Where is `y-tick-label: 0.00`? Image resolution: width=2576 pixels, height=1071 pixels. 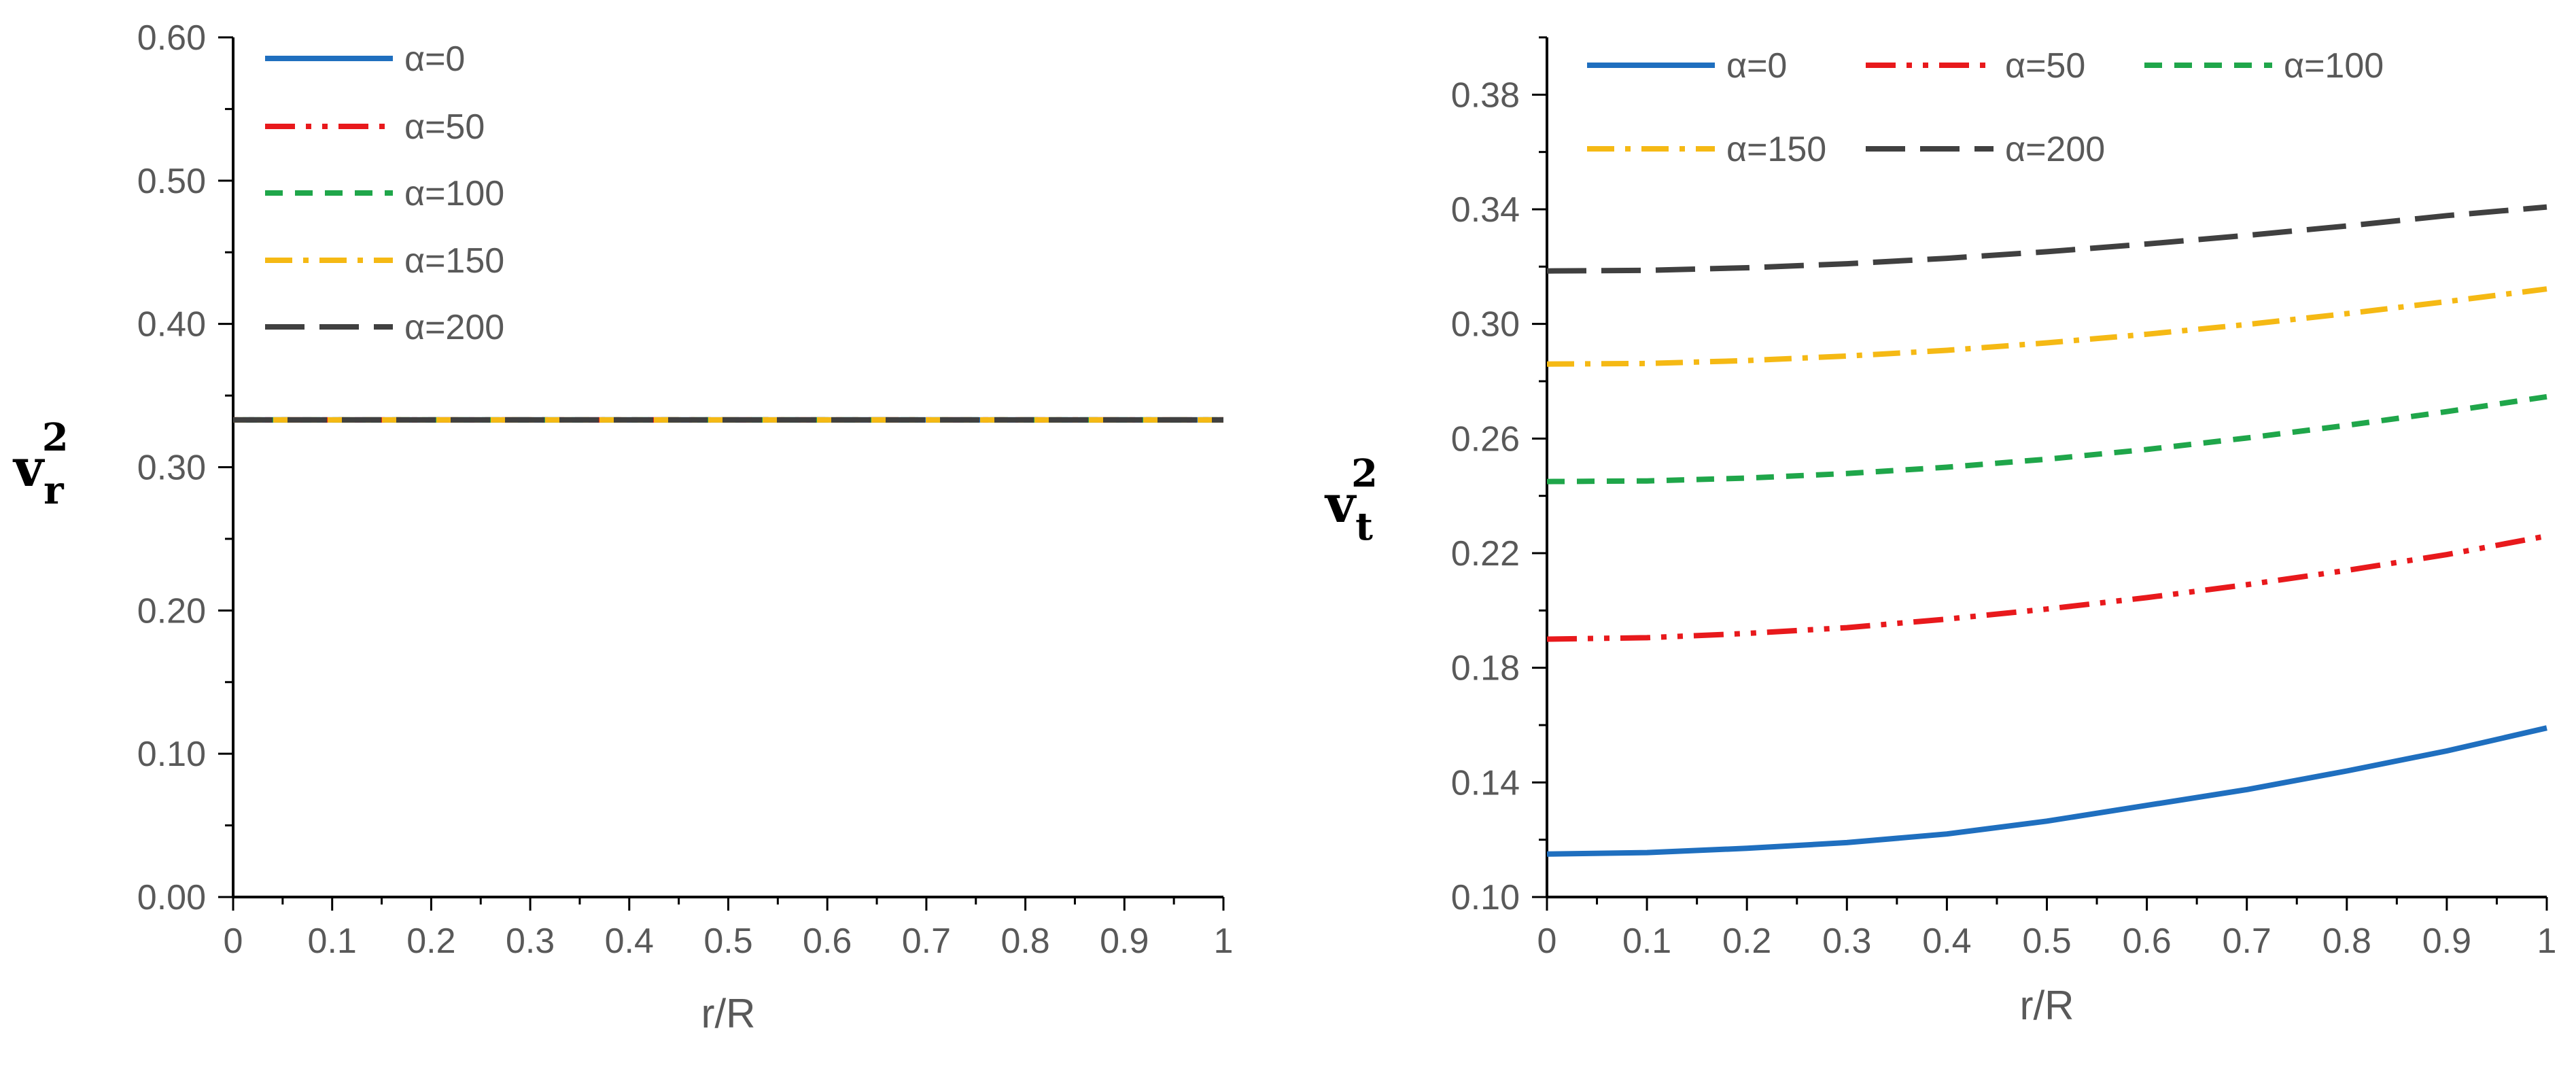 y-tick-label: 0.00 is located at coordinates (171, 898).